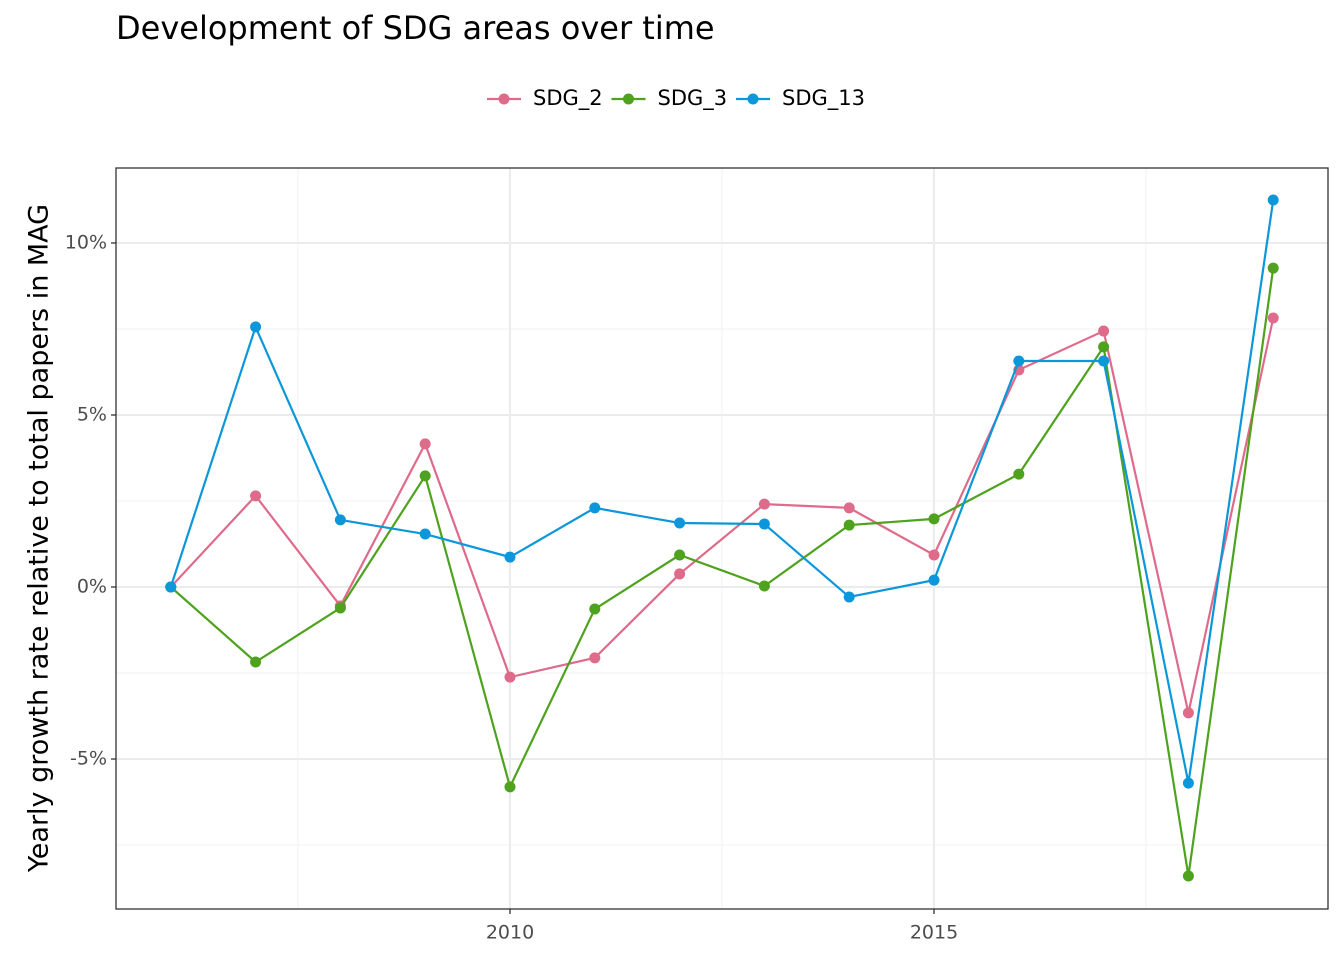  What do you see at coordinates (415, 28) in the screenshot?
I see `chart-title: Development of SDG areas over time` at bounding box center [415, 28].